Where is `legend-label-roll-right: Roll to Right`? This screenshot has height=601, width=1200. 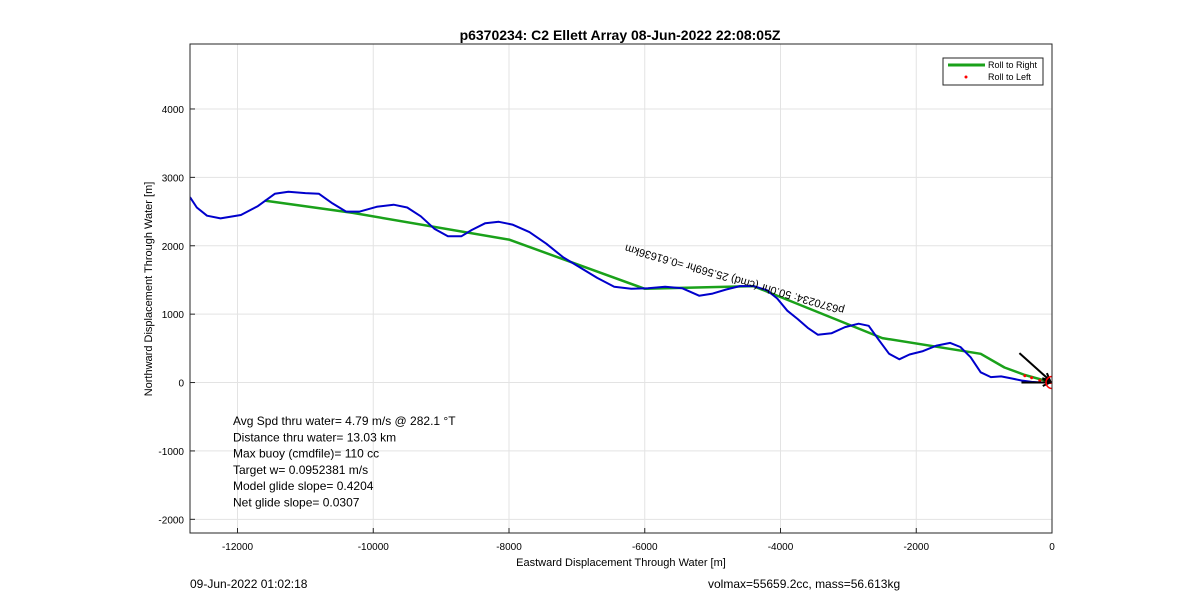 legend-label-roll-right: Roll to Right is located at coordinates (1013, 65).